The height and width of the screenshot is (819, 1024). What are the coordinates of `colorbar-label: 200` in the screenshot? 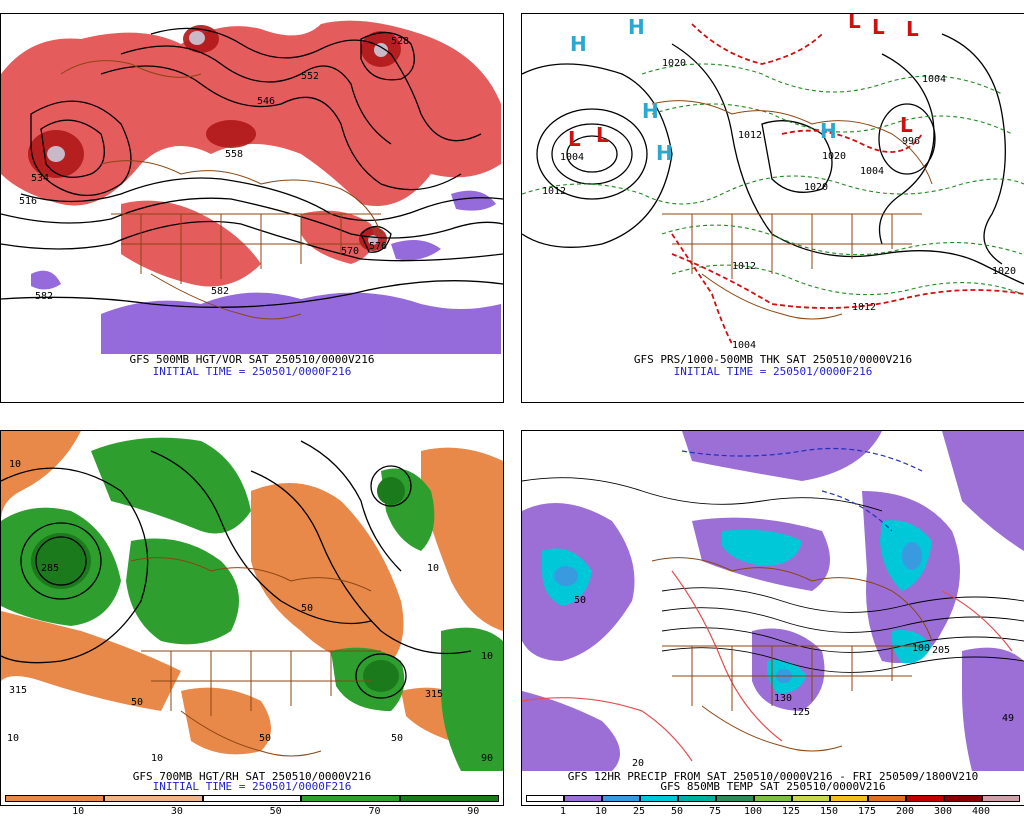 It's located at (905, 811).